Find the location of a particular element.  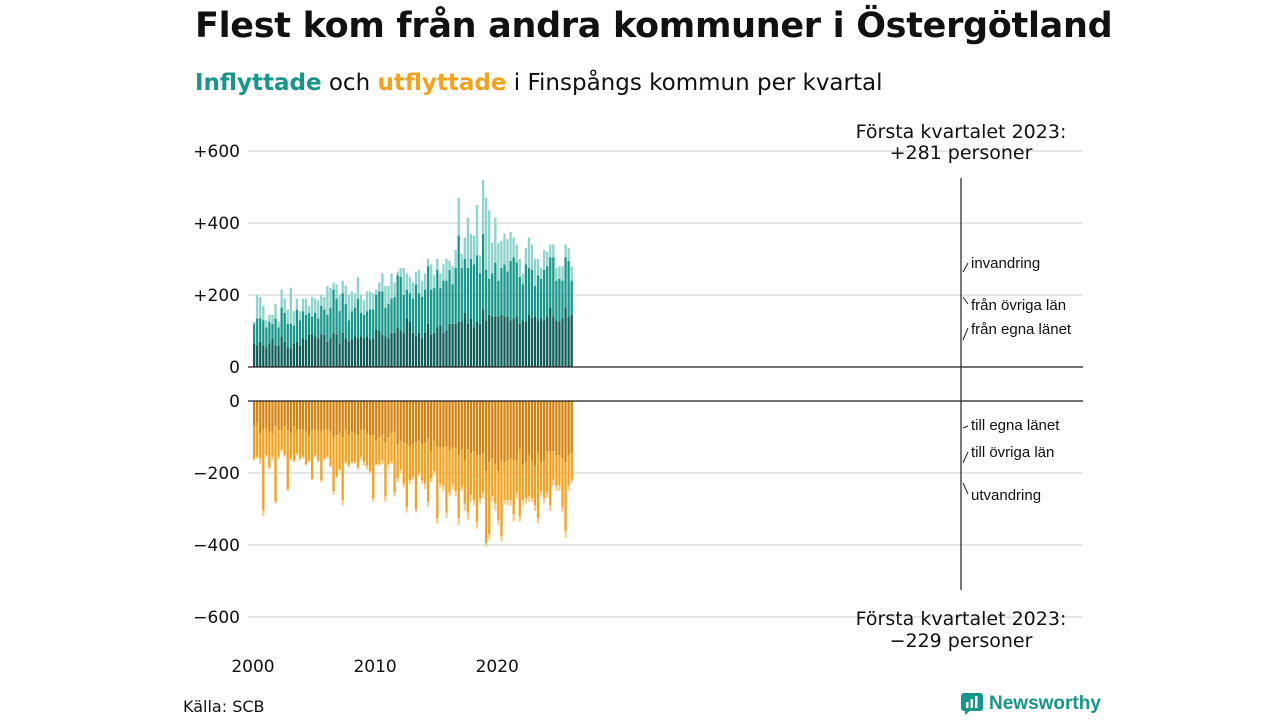

annotation-top-line1: Första kvartalet 2023: is located at coordinates (961, 132).